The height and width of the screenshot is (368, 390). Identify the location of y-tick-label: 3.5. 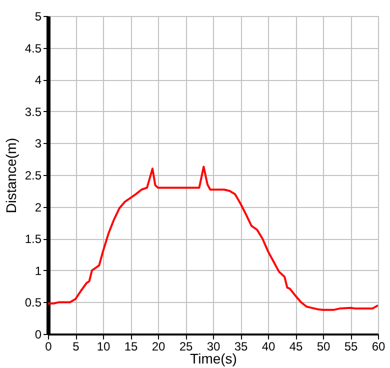
(33, 111).